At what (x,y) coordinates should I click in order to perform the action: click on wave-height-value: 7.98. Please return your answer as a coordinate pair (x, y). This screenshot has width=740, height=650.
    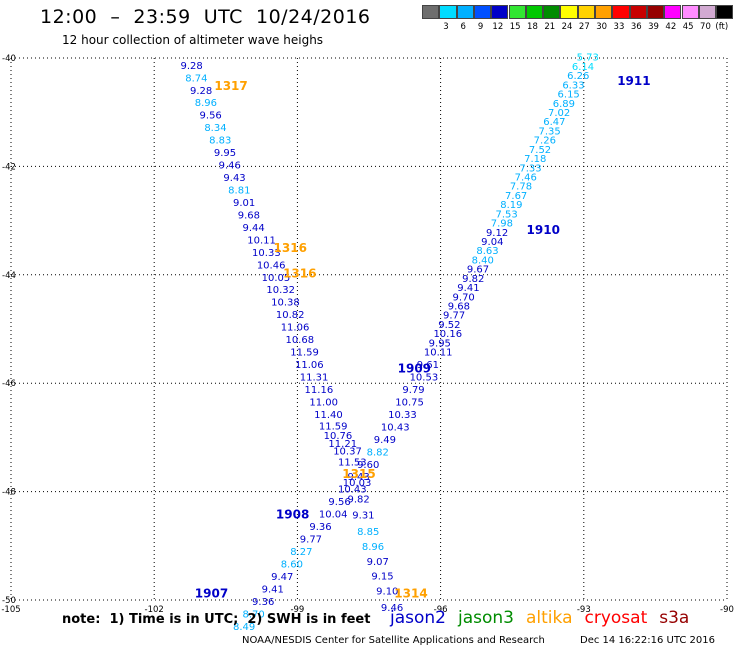
    Looking at the image, I should click on (502, 224).